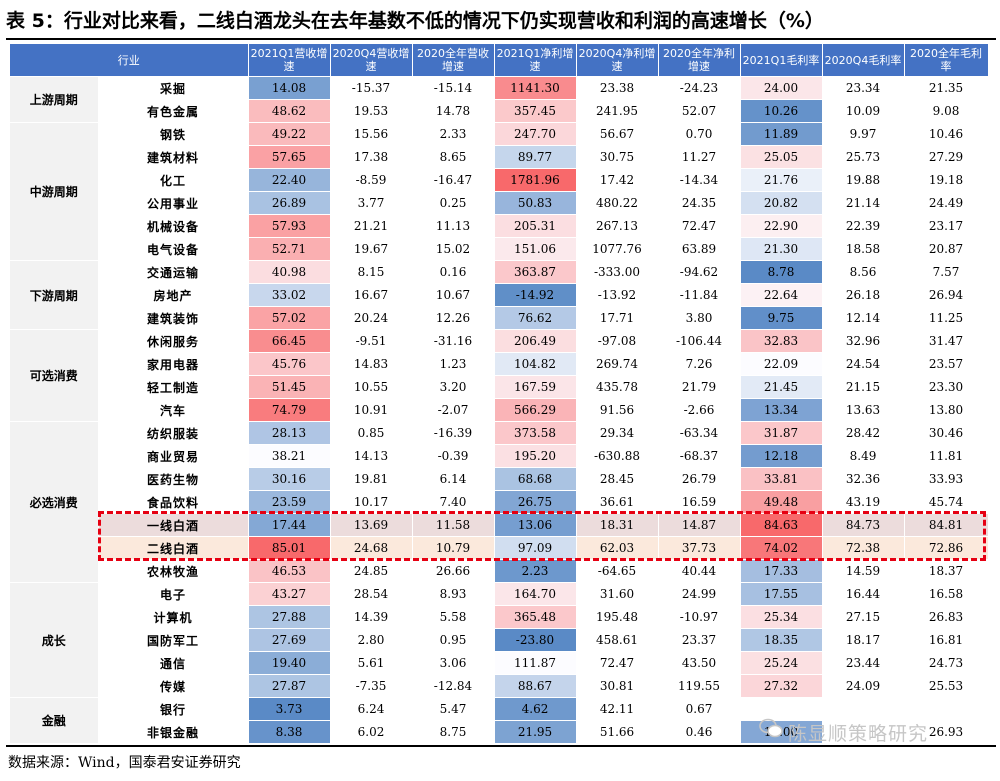  I want to click on value-cell: 2.80, so click(371, 640).